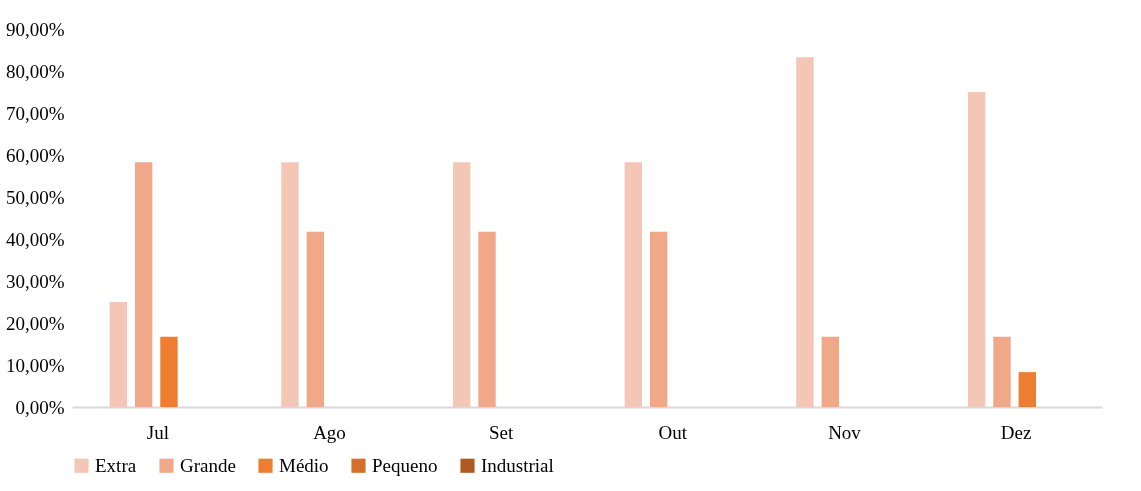 The height and width of the screenshot is (491, 1141). What do you see at coordinates (35, 239) in the screenshot?
I see `y-tick-label: 40,00%` at bounding box center [35, 239].